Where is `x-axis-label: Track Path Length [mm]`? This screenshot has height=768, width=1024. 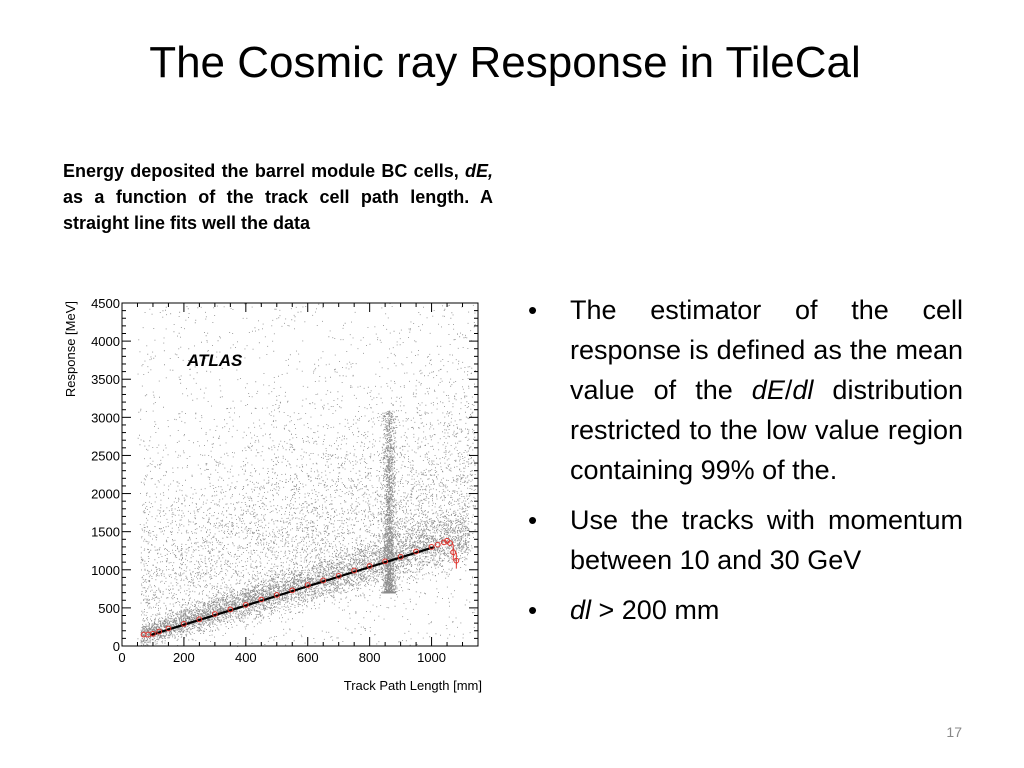
x-axis-label: Track Path Length [mm] is located at coordinates (413, 685).